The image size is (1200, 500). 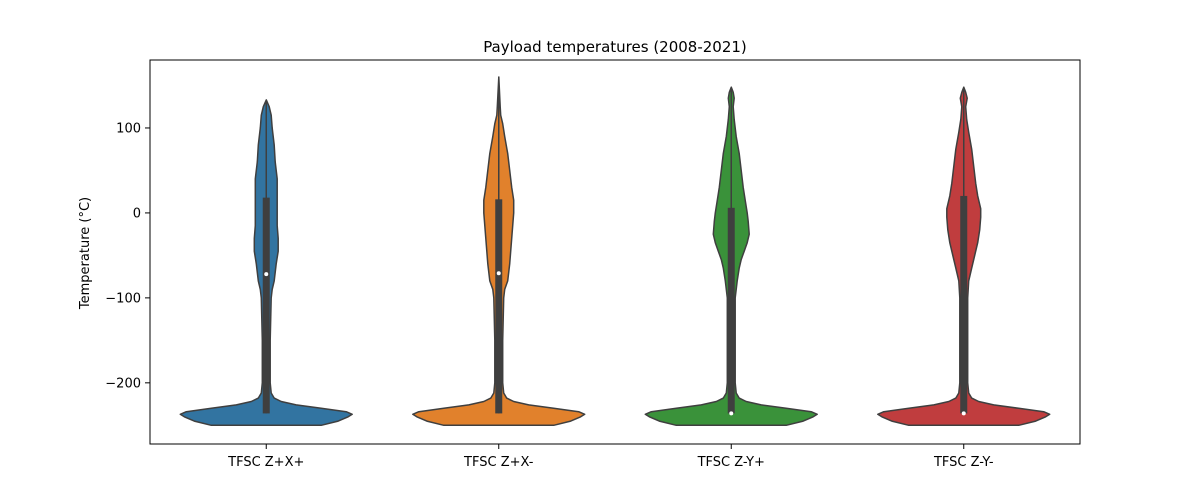 I want to click on x-tick-label: TFSC Z-Y+, so click(x=731, y=462).